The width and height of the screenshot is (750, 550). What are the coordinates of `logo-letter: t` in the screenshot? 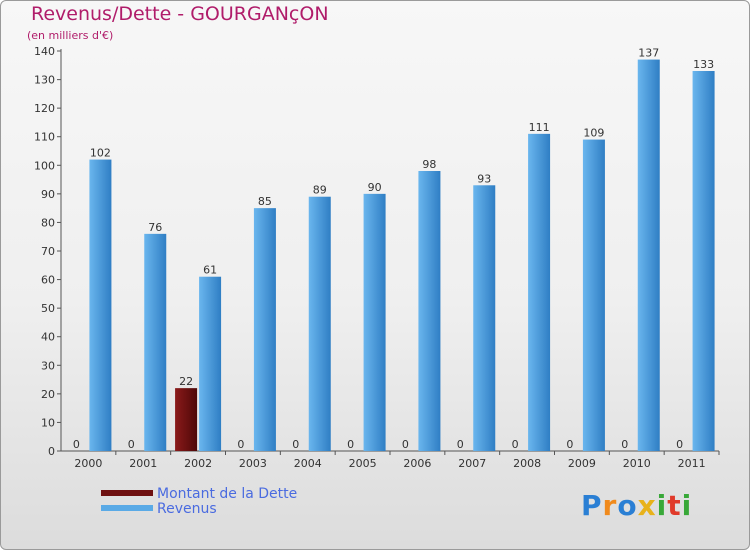 It's located at (674, 505).